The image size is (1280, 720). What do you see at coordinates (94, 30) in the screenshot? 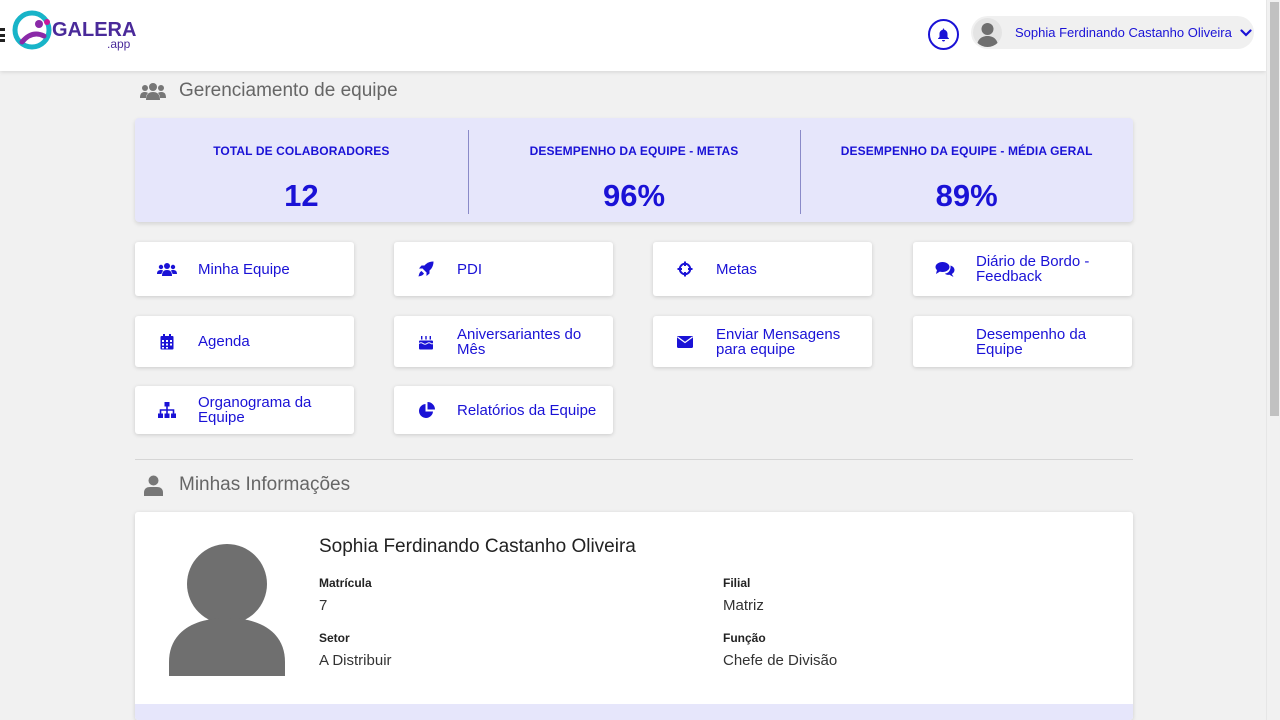
I see `logo-text: GALERA` at bounding box center [94, 30].